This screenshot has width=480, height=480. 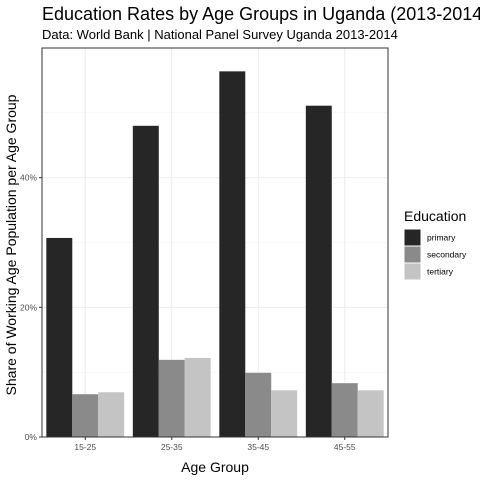 I want to click on legend-label-secondary: secondary, so click(x=447, y=255).